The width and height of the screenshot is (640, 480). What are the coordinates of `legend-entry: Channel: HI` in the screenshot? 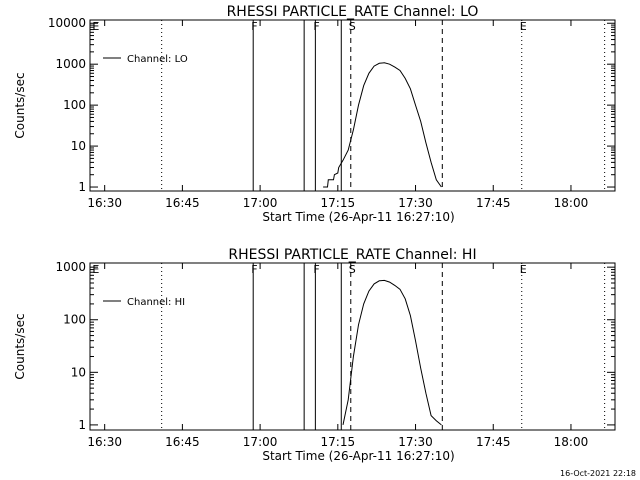 It's located at (156, 302).